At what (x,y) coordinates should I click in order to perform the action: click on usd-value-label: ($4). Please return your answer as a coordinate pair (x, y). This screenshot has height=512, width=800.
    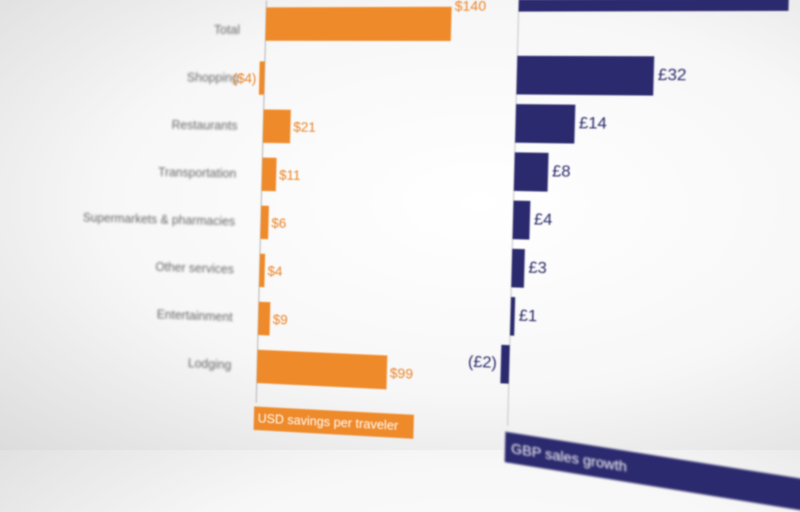
    Looking at the image, I should click on (245, 78).